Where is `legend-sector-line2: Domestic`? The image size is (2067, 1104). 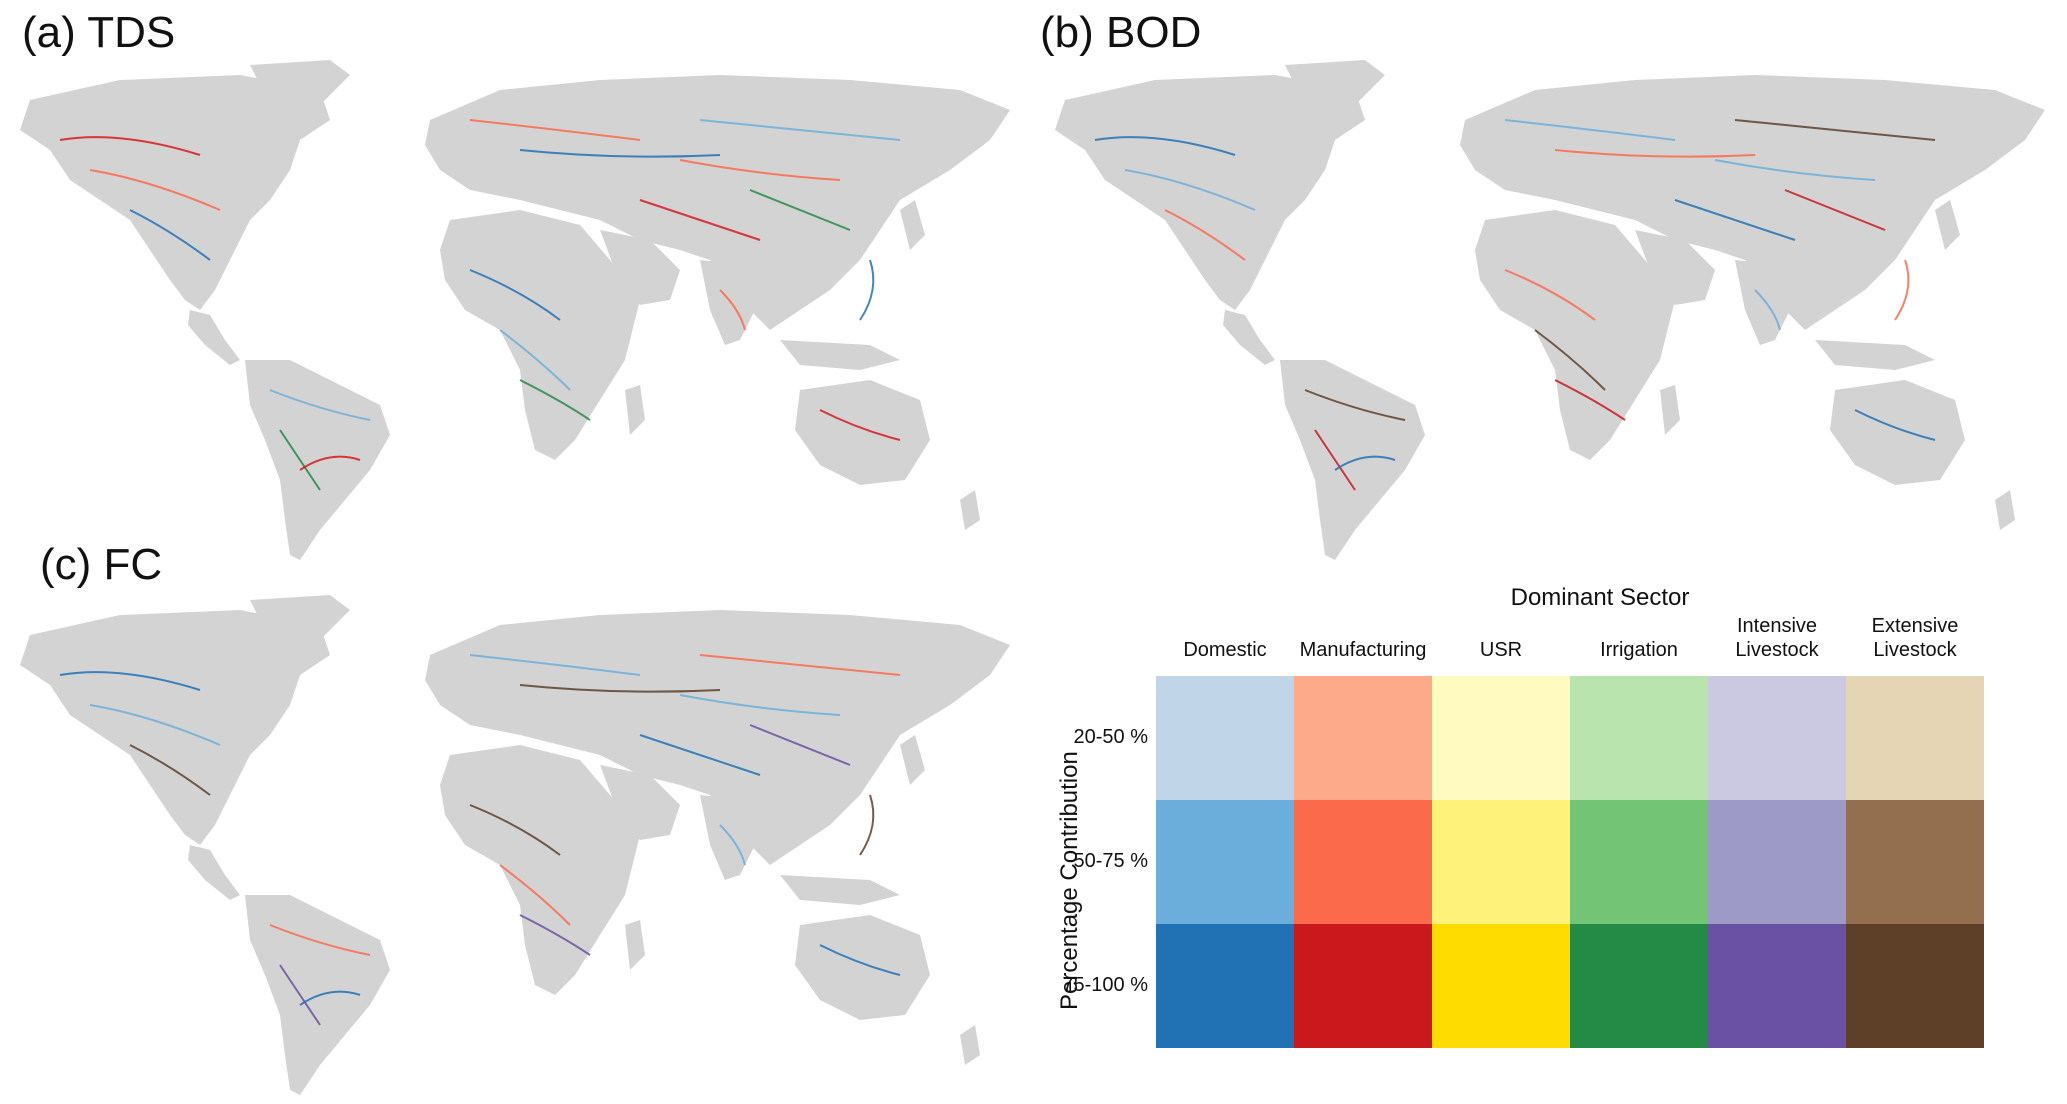
legend-sector-line2: Domestic is located at coordinates (1225, 650).